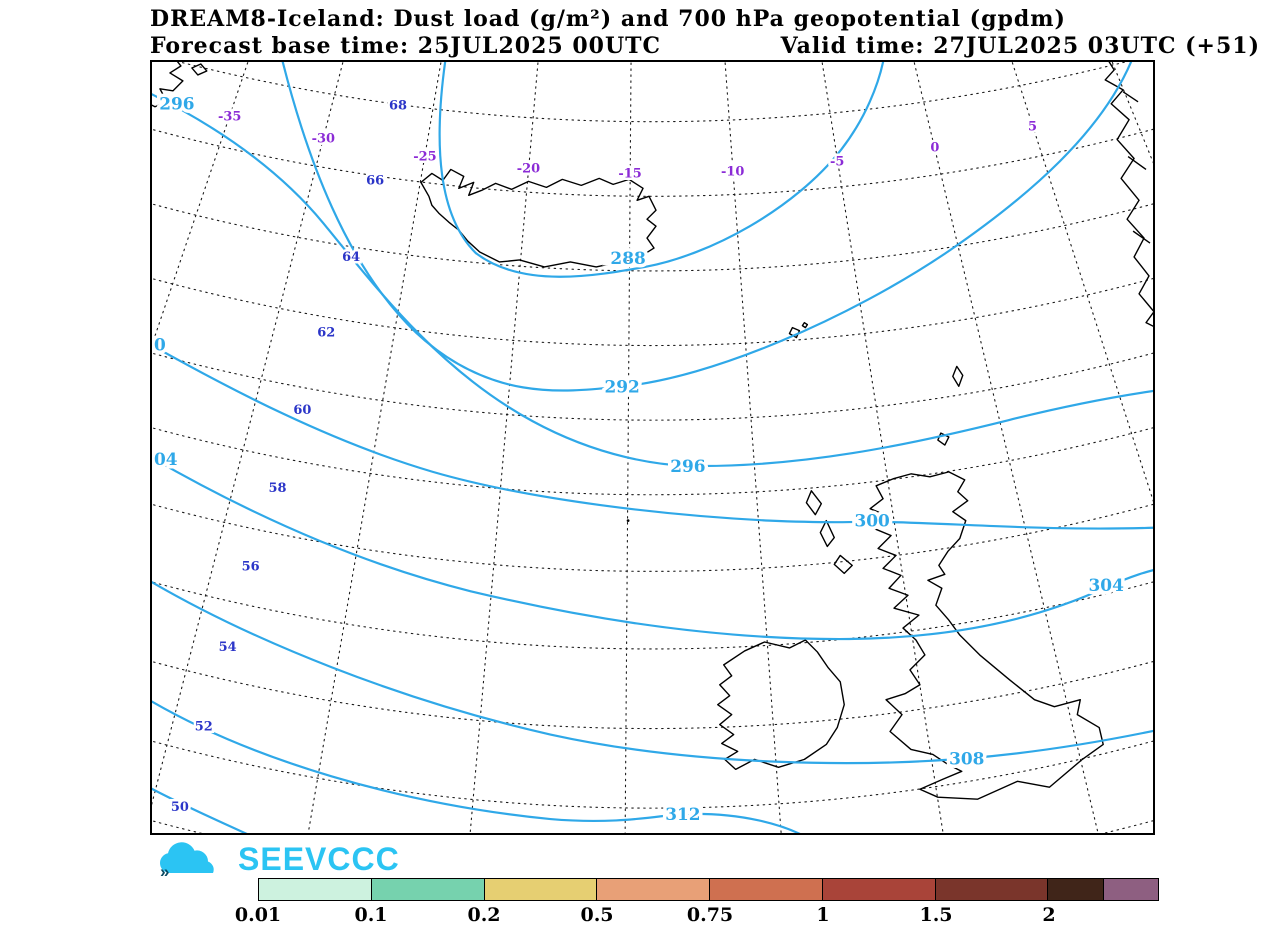 The width and height of the screenshot is (1282, 925). I want to click on cloud-icon, so click(186, 857).